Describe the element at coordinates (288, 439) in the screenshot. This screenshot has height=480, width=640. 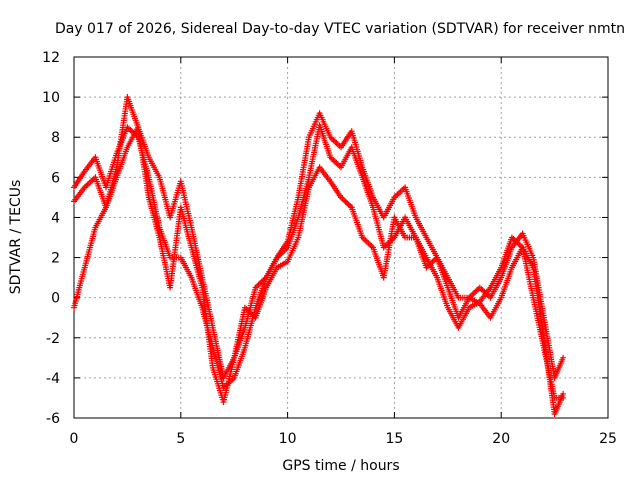
I see `x-tick-label: 10` at that location.